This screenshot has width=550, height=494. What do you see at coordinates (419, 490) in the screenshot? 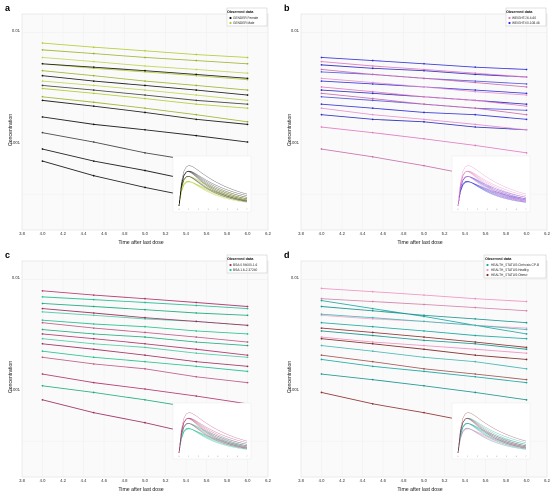
I see `x-axis-title: Time after last dose` at bounding box center [419, 490].